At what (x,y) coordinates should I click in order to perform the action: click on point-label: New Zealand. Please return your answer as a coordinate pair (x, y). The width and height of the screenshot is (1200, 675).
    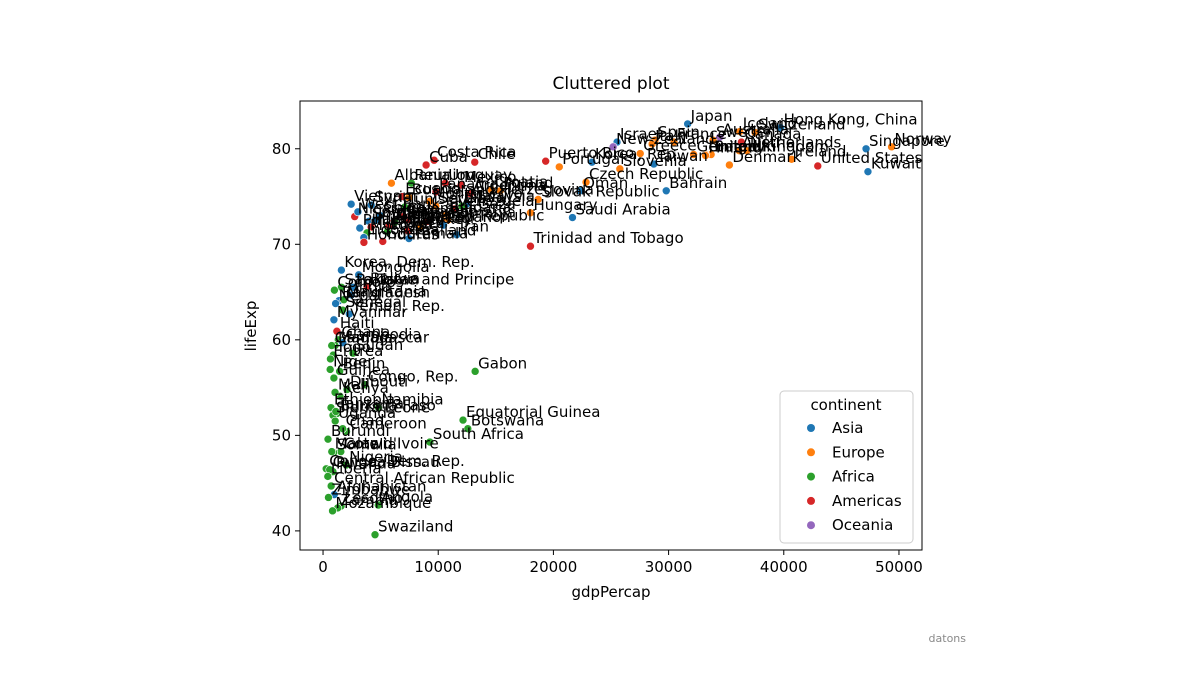
    Looking at the image, I should click on (665, 139).